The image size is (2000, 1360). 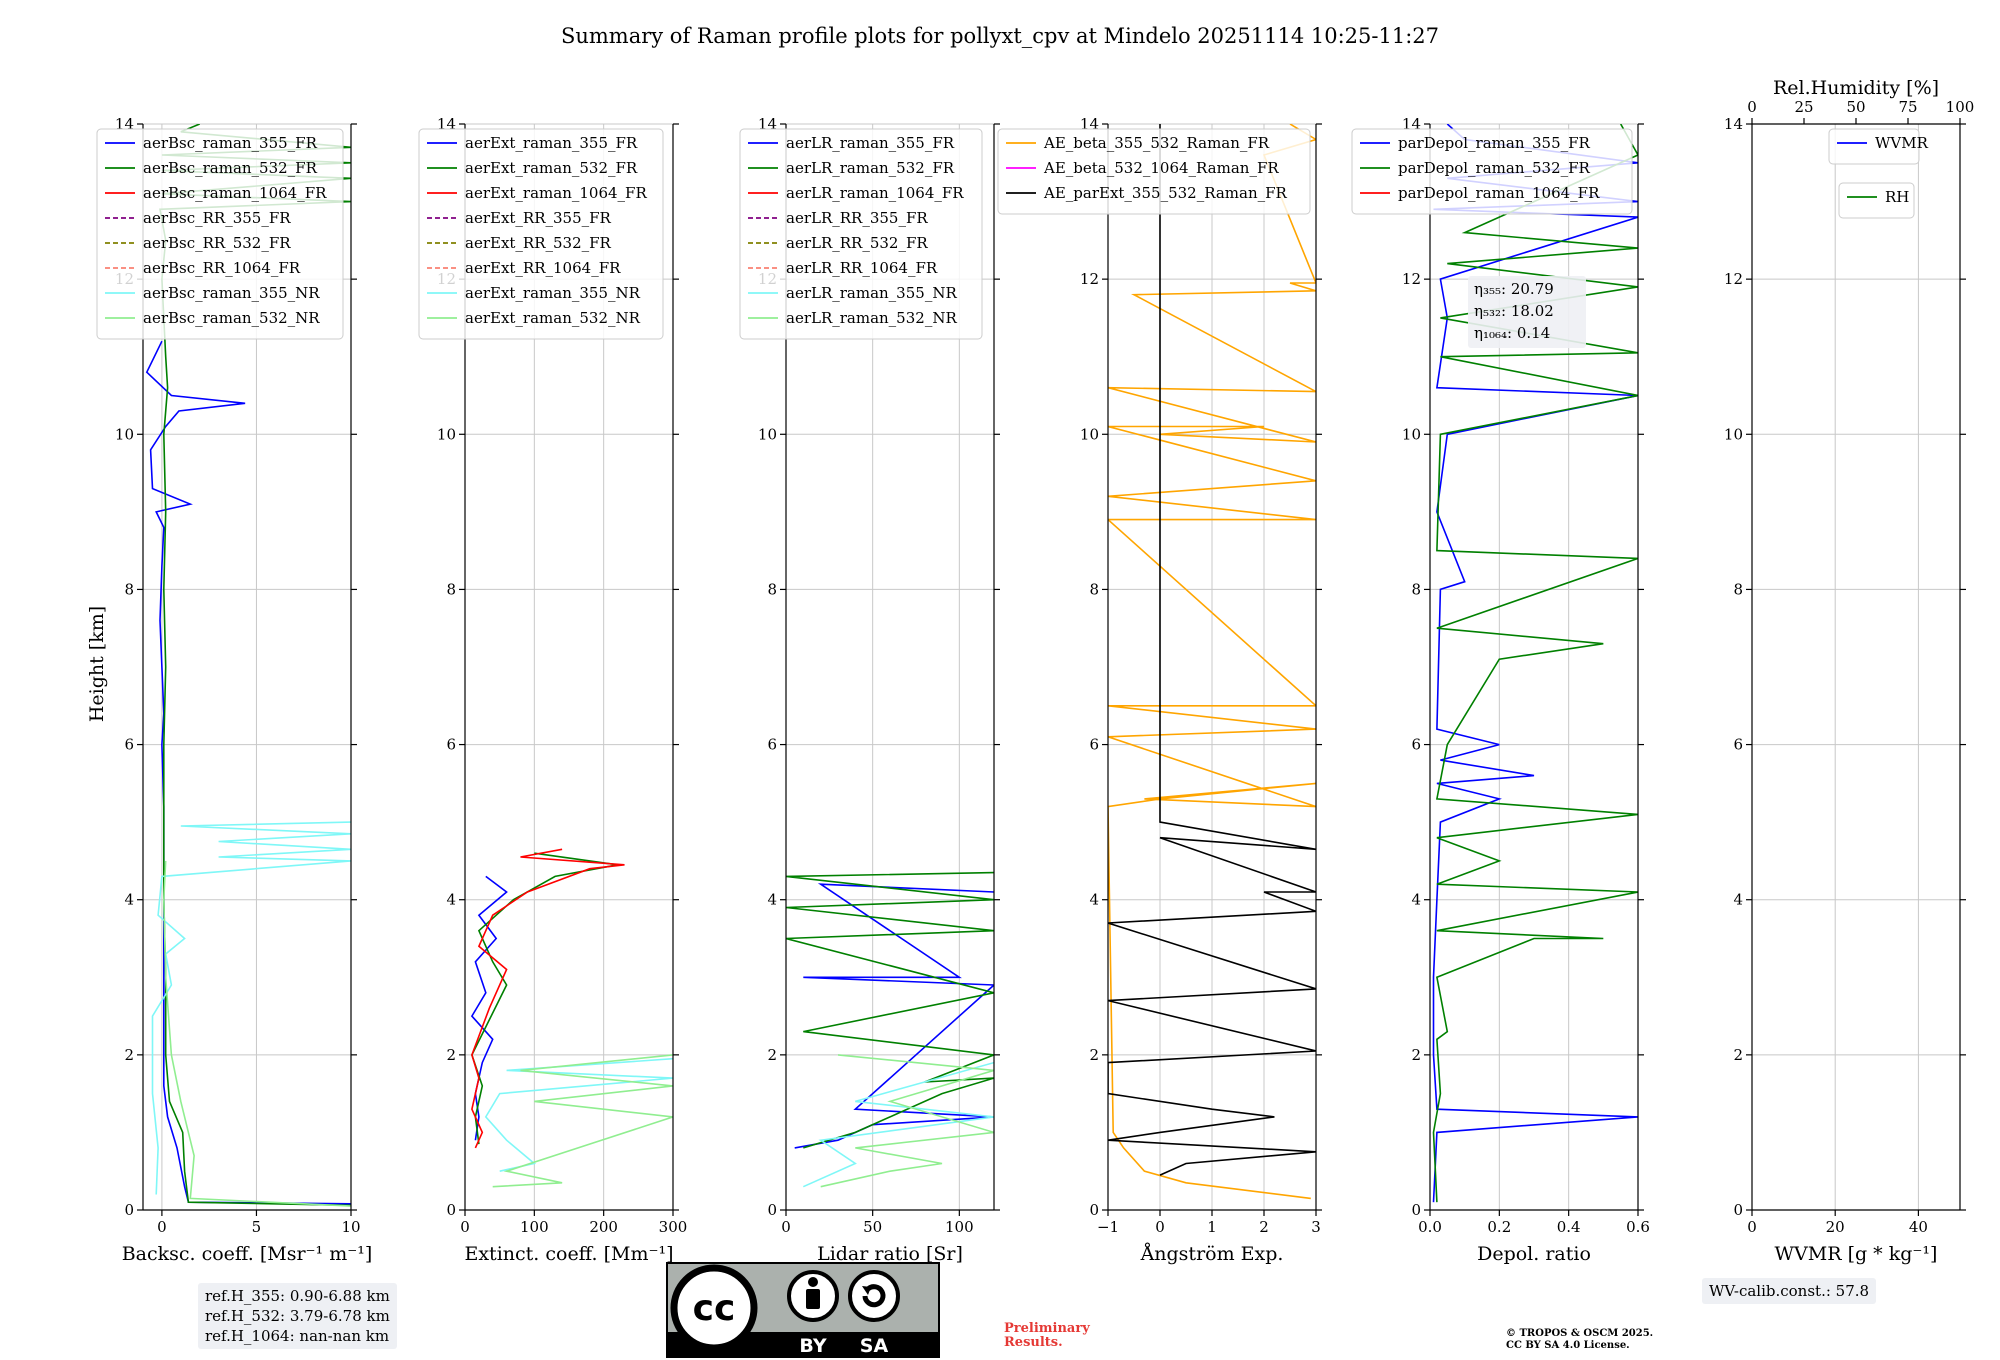 I want to click on x-axis-label: WVMR [g * kg⁻¹], so click(x=1856, y=1254).